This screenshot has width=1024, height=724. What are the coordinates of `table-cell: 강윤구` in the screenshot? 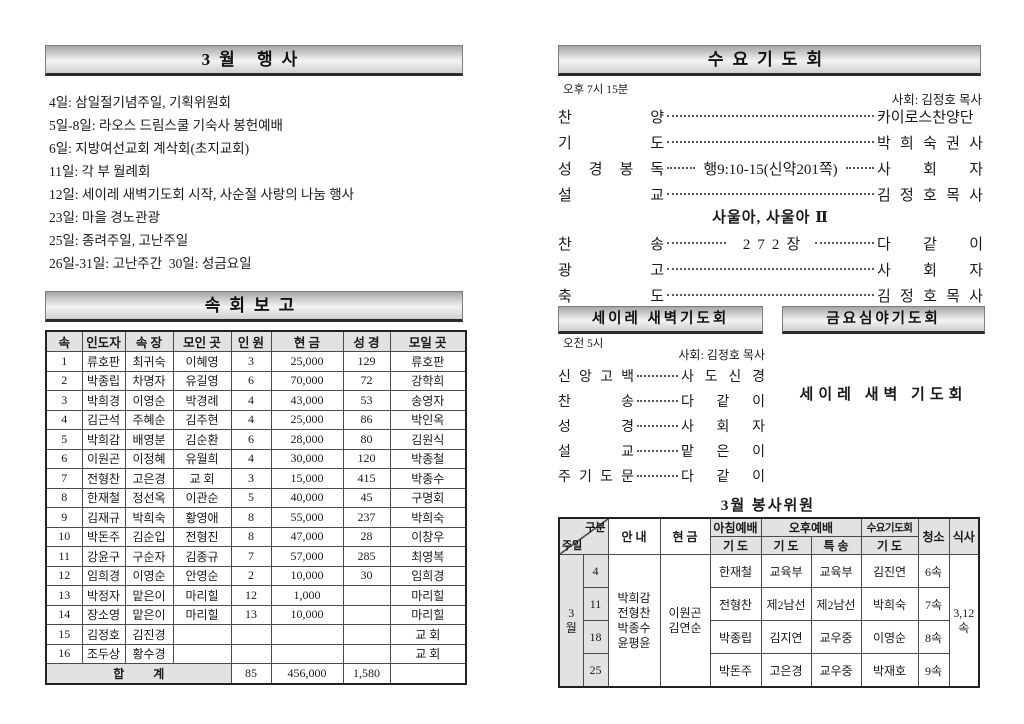 It's located at (103, 556).